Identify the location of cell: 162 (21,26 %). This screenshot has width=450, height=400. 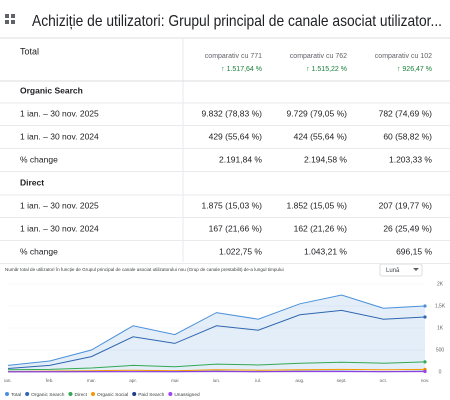
(321, 228).